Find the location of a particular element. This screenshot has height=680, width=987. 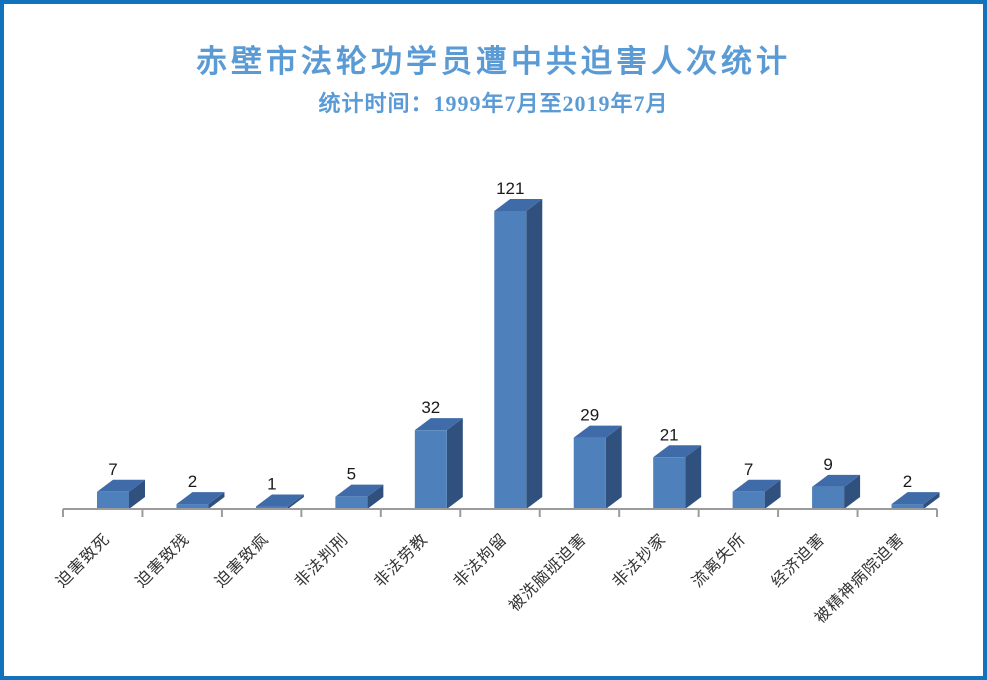

bar-value-label: 121 is located at coordinates (510, 188).